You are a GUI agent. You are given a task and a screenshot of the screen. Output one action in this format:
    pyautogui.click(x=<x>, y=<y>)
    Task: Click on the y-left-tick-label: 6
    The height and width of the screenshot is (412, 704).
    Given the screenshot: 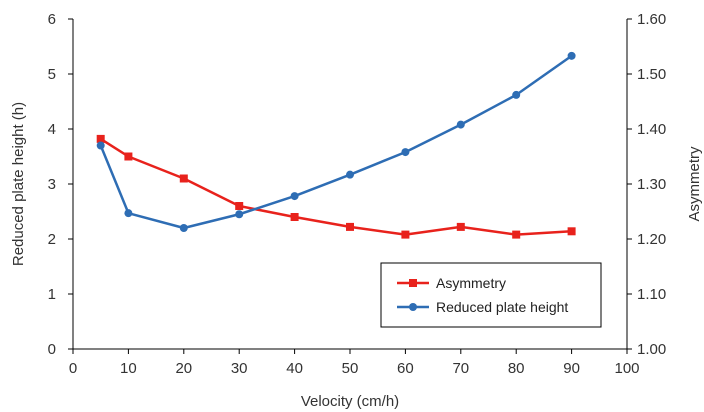 What is the action you would take?
    pyautogui.click(x=52, y=19)
    